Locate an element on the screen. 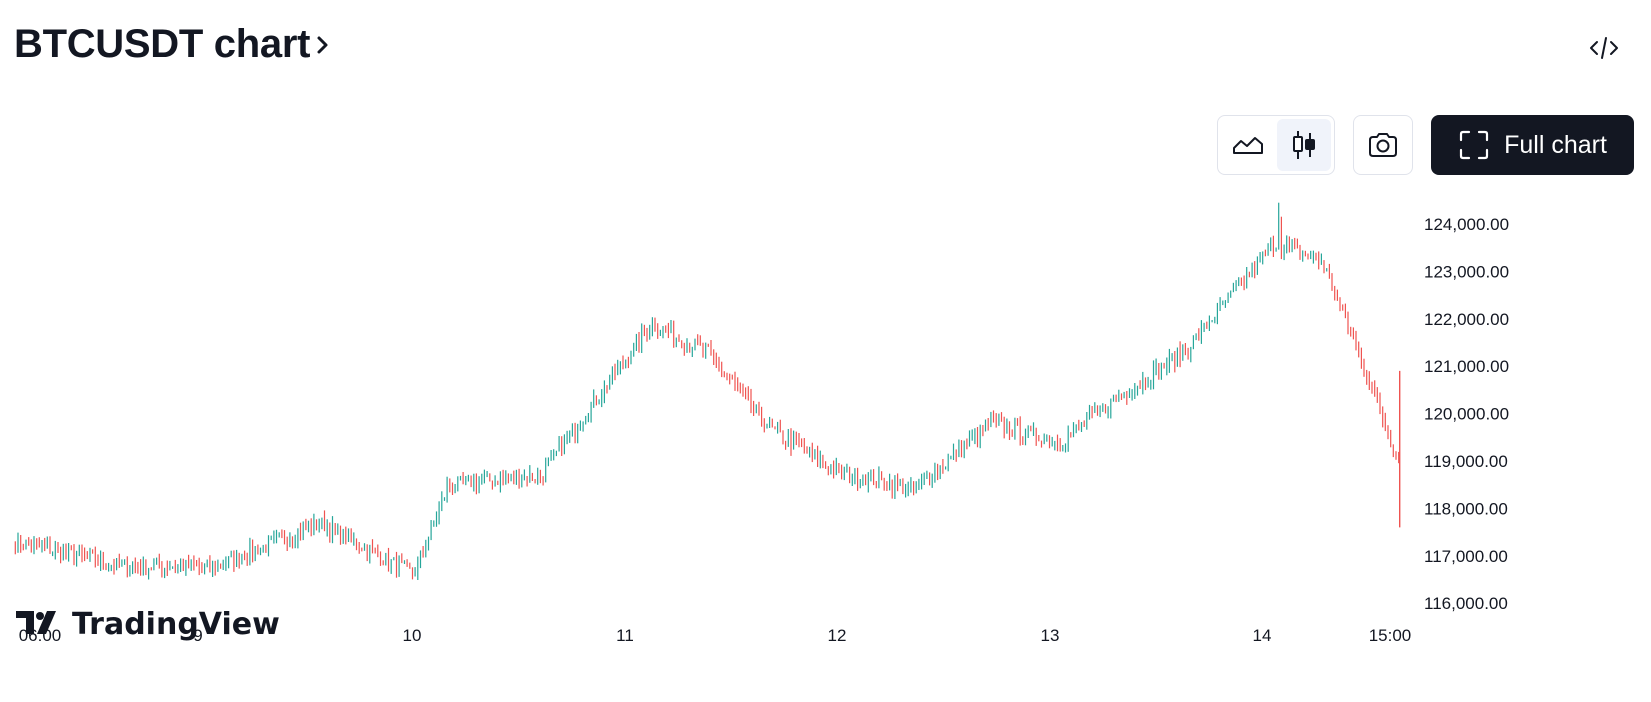 The width and height of the screenshot is (1651, 702). chart-title-link: BTCUSDT chart is located at coordinates (173, 44).